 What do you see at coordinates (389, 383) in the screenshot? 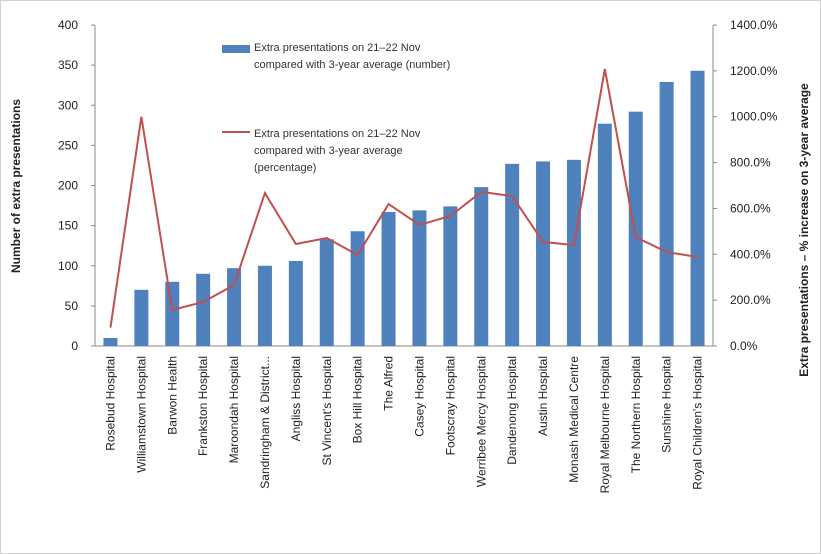
I see `x-tick-label: The Alfred` at bounding box center [389, 383].